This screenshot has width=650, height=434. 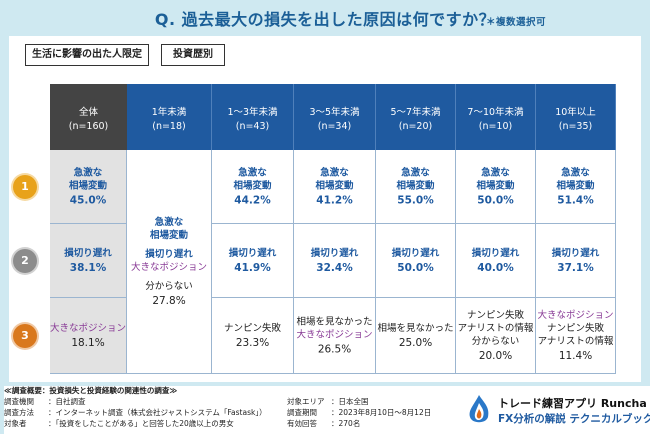 I want to click on table-cell: 急激な相場変動 50.0%, so click(x=496, y=187).